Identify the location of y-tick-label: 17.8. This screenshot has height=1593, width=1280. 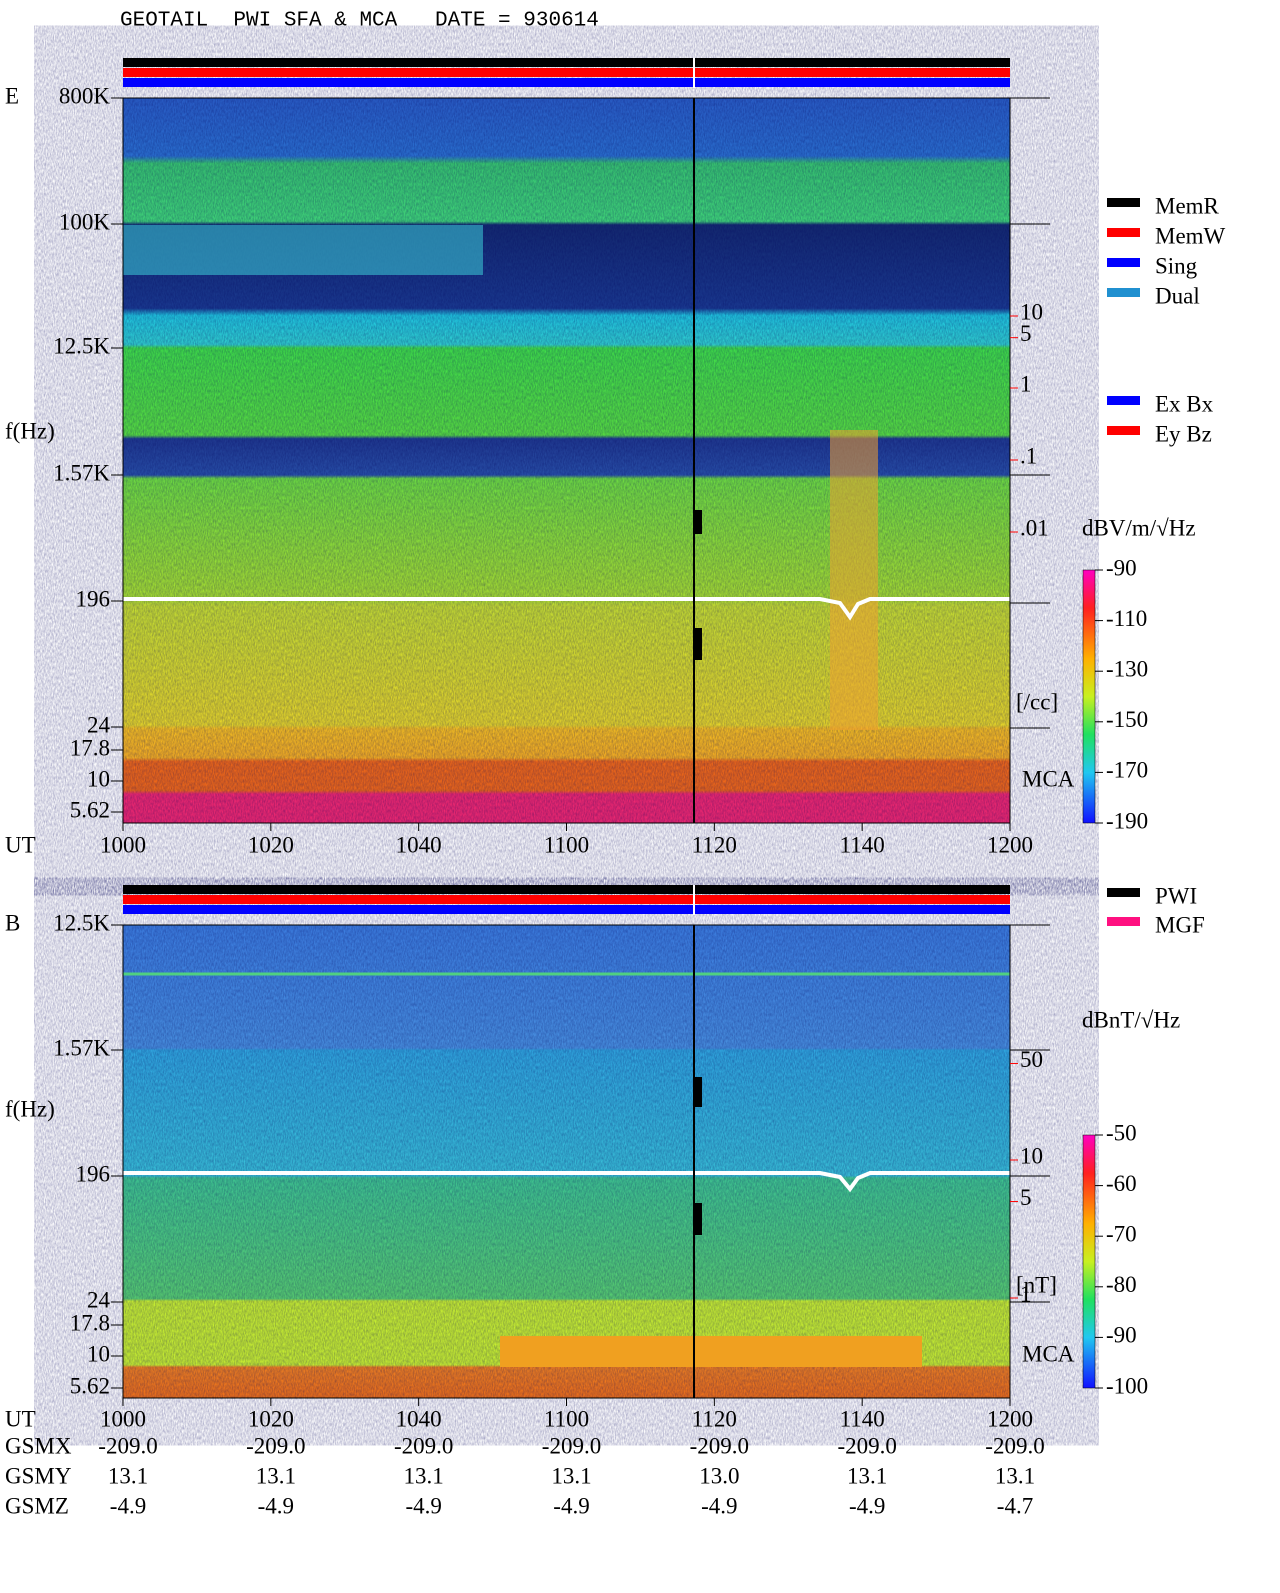
(90, 1322).